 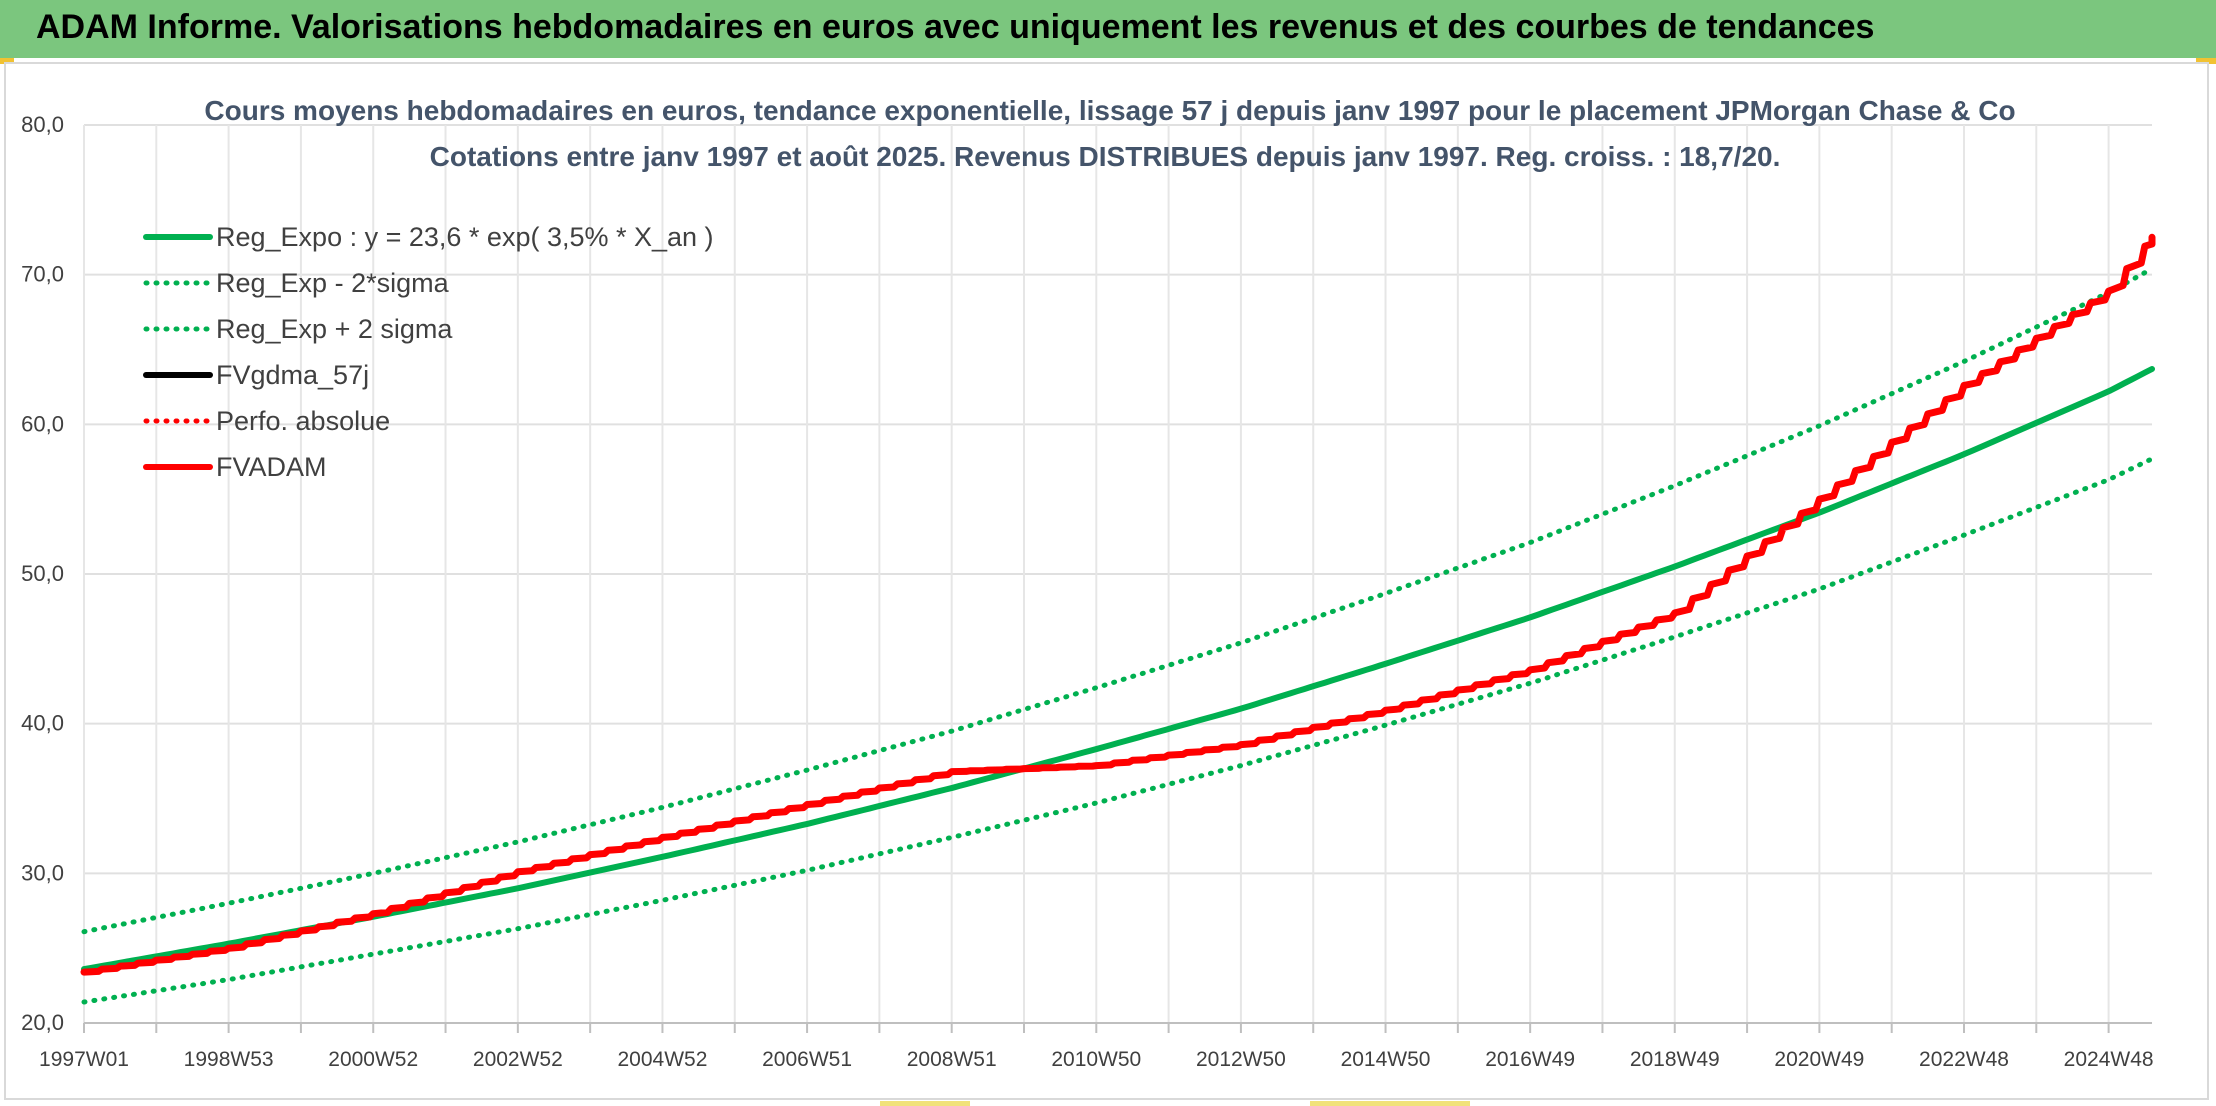 What do you see at coordinates (334, 329) in the screenshot?
I see `legend-label: Reg_Exp + 2 sigma` at bounding box center [334, 329].